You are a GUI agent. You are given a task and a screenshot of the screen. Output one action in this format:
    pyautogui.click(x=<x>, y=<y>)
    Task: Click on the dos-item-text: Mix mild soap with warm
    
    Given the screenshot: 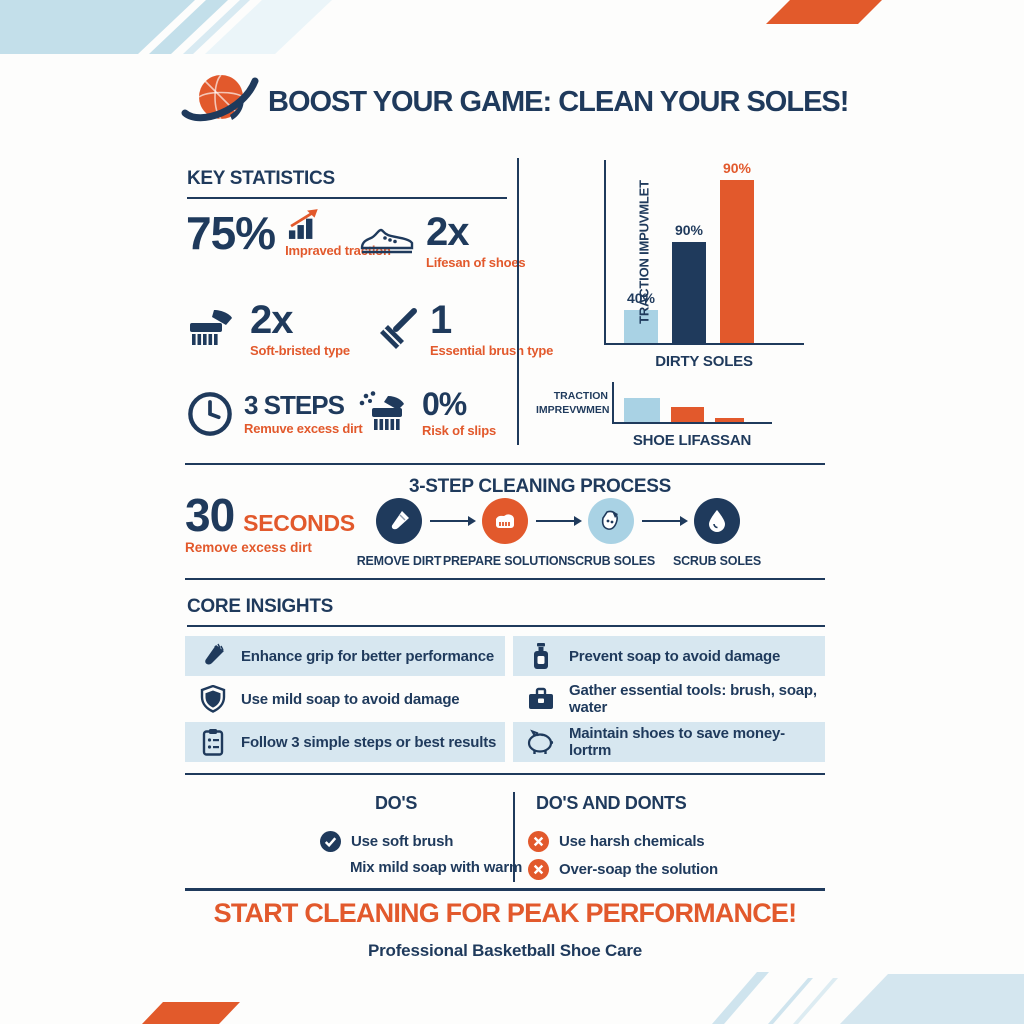 What is the action you would take?
    pyautogui.click(x=436, y=867)
    